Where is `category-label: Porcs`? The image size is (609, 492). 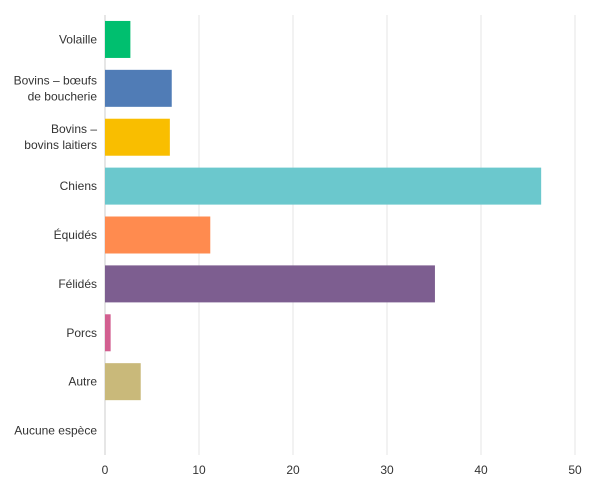 category-label: Porcs is located at coordinates (81, 333).